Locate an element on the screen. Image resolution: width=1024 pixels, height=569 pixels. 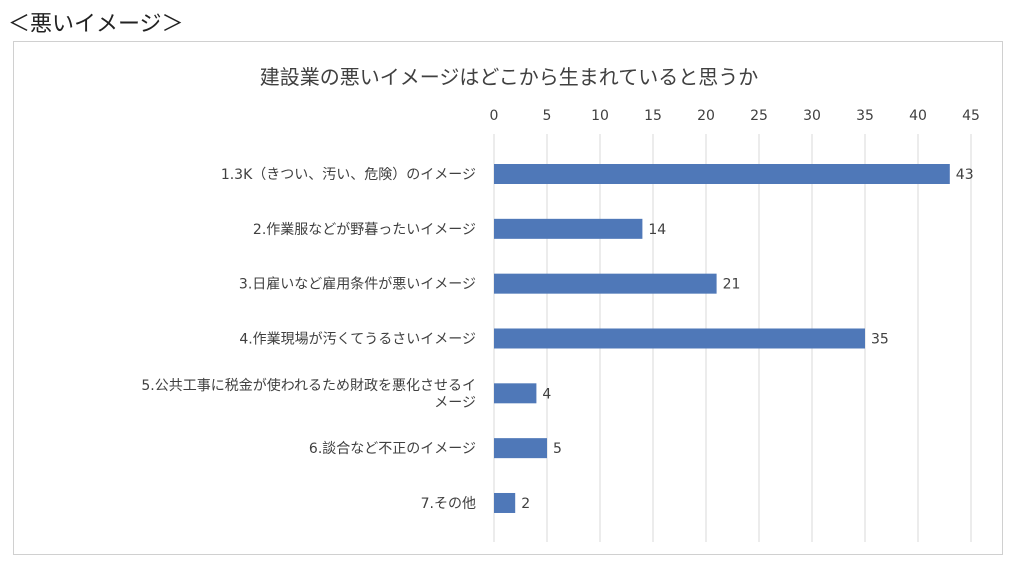
tick-label: 0 is located at coordinates (494, 116).